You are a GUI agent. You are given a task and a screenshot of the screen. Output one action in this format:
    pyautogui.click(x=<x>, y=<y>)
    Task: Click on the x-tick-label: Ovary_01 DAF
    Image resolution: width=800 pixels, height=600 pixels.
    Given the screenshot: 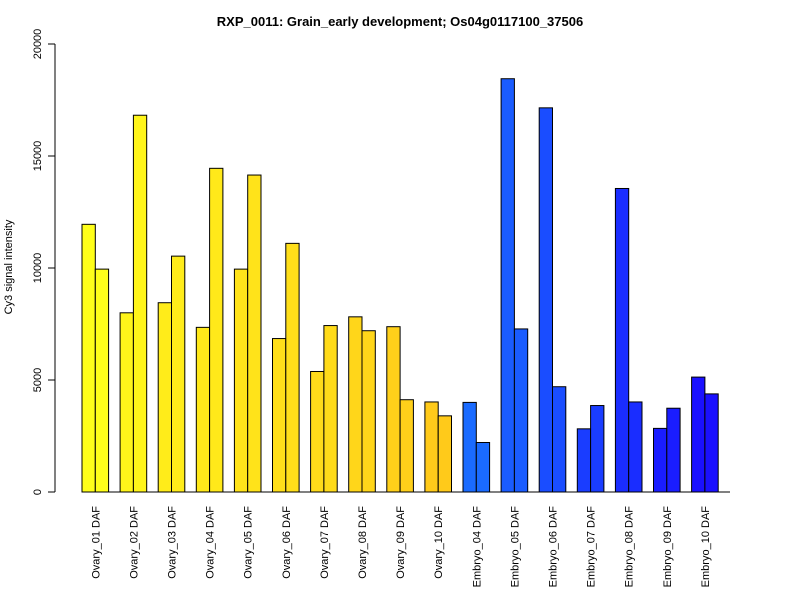 What is the action you would take?
    pyautogui.click(x=96, y=542)
    